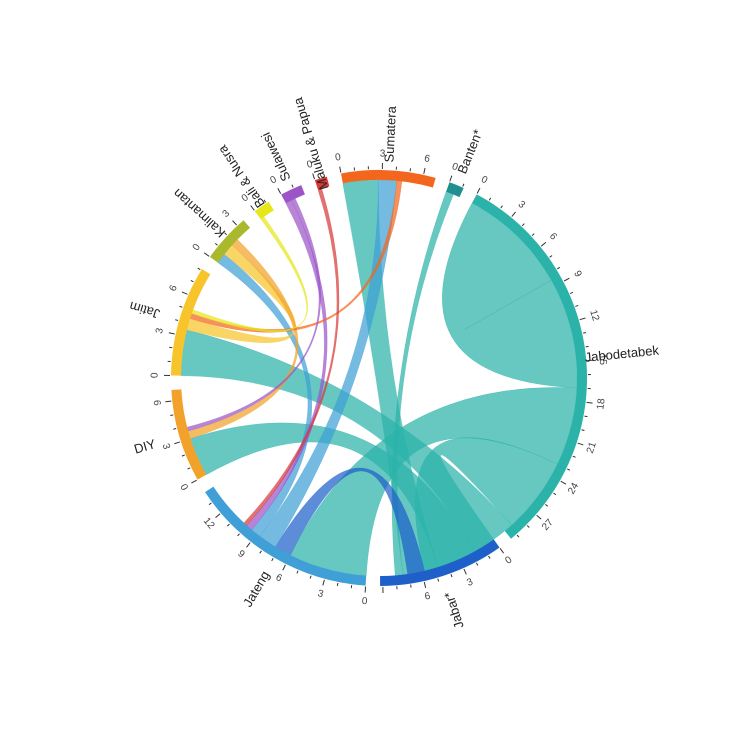  Describe the element at coordinates (293, 194) in the screenshot. I see `group-arc-sulawesi` at that location.